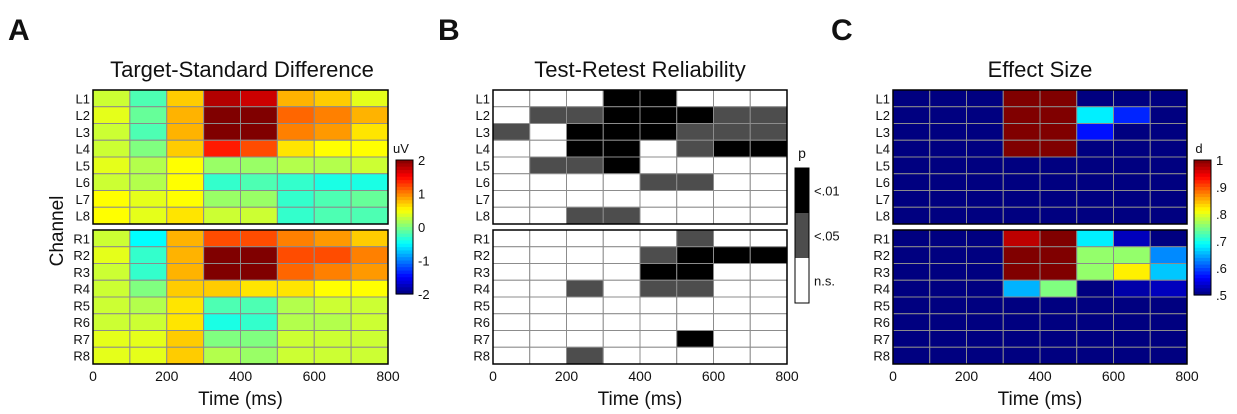 This screenshot has height=414, width=1237. I want to click on heatmap-frame, so click(640, 157).